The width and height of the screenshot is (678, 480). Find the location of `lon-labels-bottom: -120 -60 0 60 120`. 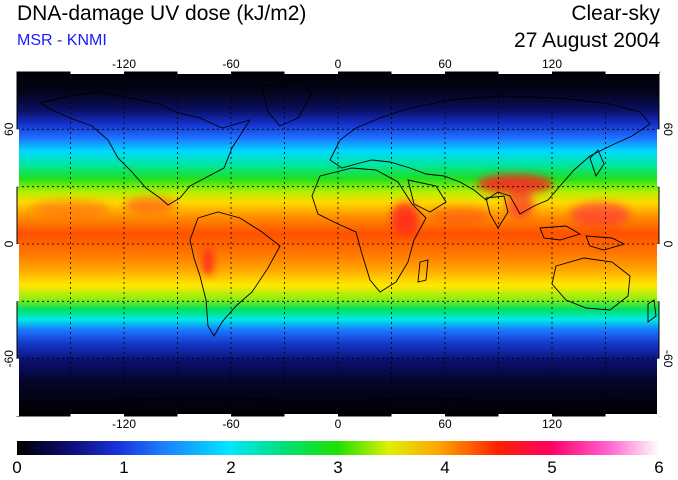

lon-labels-bottom: -120 -60 0 60 120 is located at coordinates (337, 424).